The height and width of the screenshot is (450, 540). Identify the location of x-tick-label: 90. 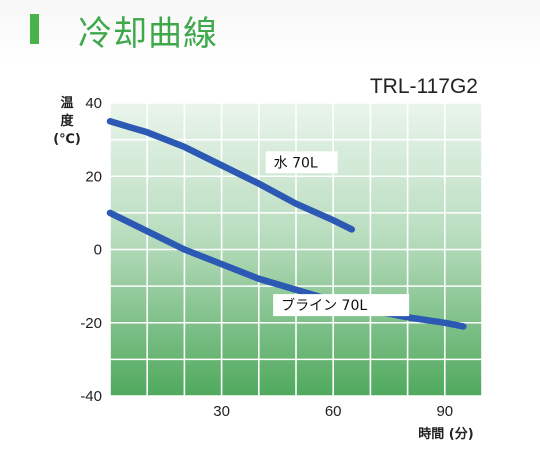
(444, 411).